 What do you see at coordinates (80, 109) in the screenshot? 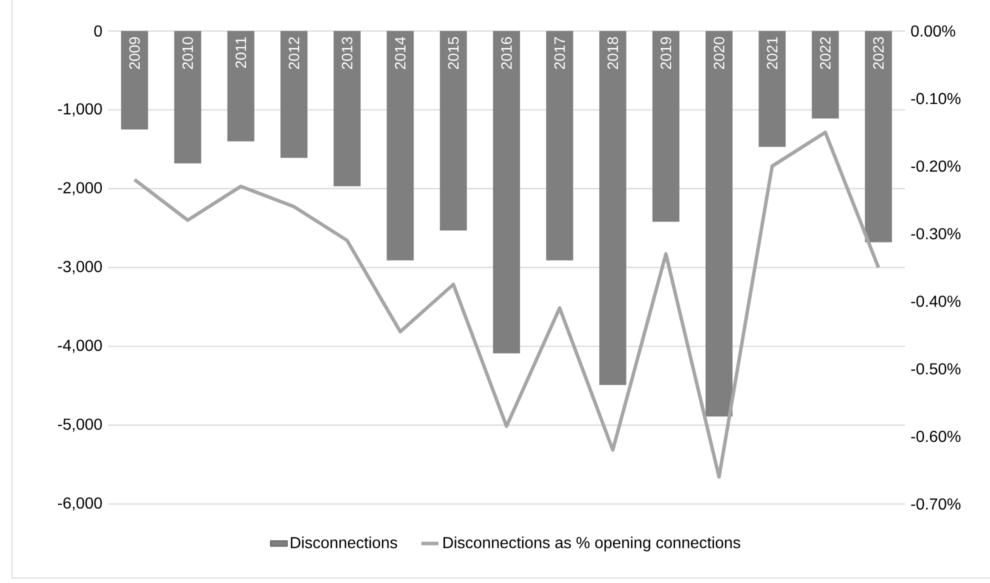
I see `y-tick-label: -1,000` at bounding box center [80, 109].